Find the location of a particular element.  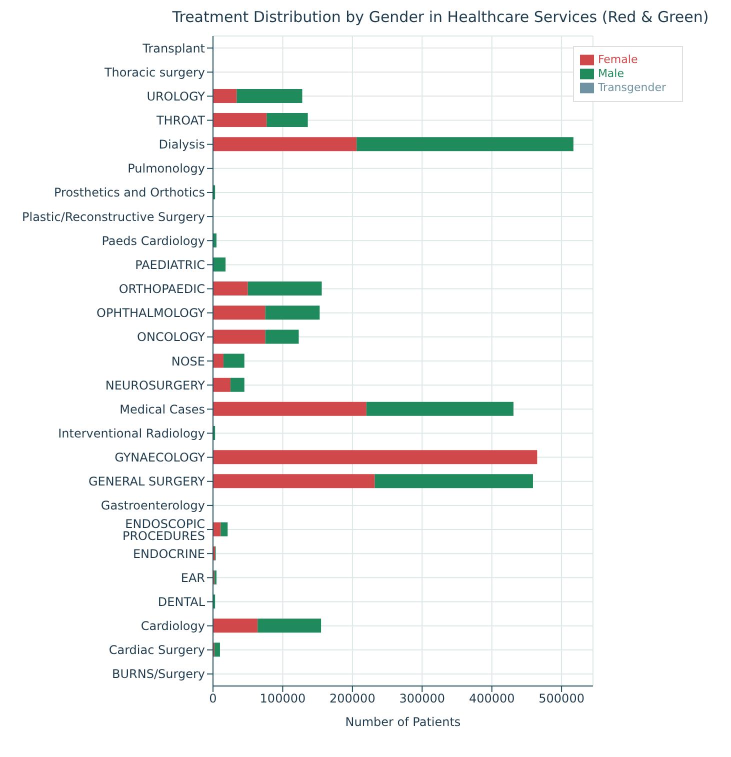

y-tick-label: ENDOSCOPIC PROCEDURES is located at coordinates (163, 529).